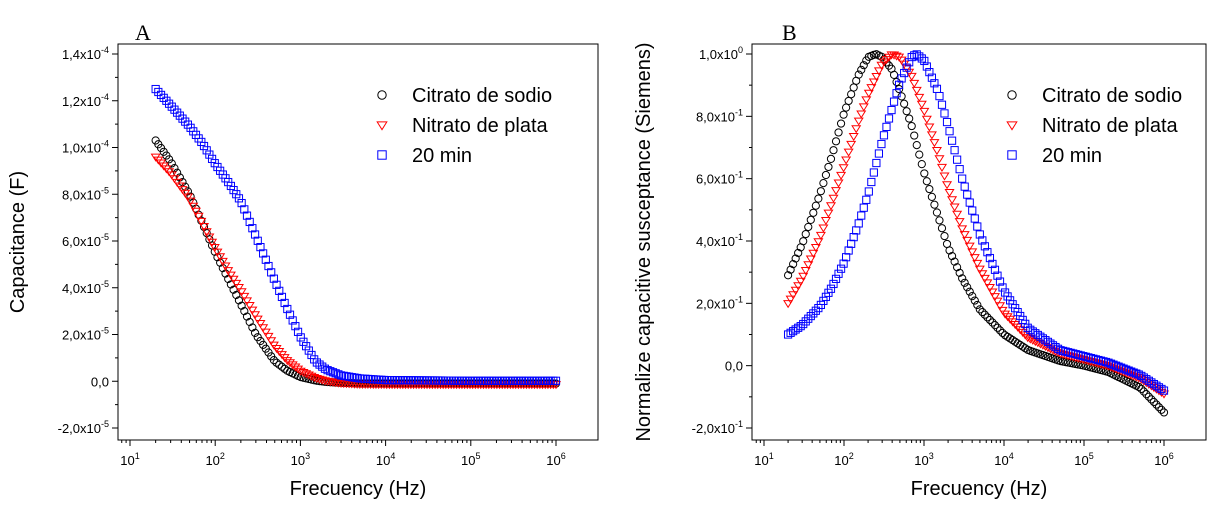 Image resolution: width=1214 pixels, height=508 pixels. I want to click on x-tick-label: 10⁶, so click(1163, 459).